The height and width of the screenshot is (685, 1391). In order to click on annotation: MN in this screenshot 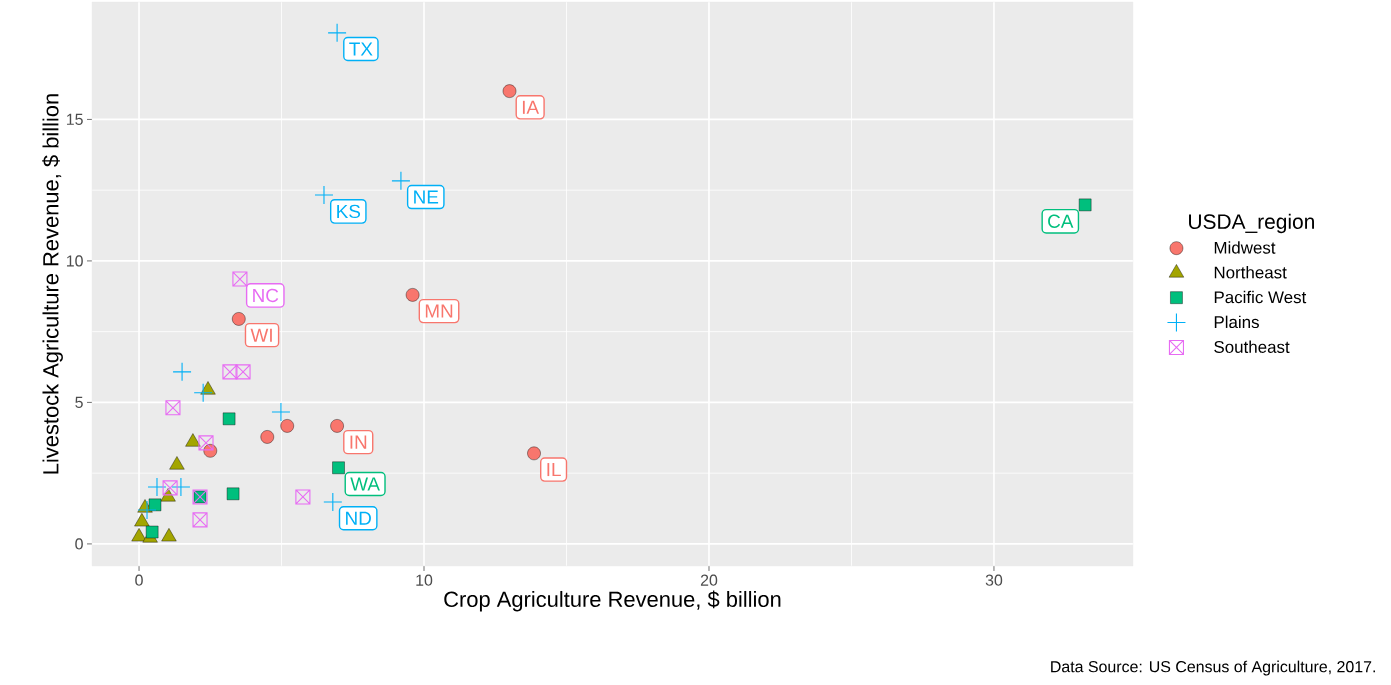, I will do `click(439, 311)`.